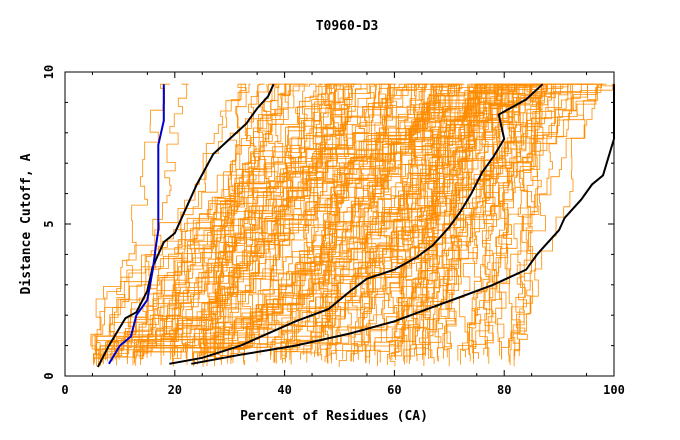  I want to click on x-tick-label: 60, so click(394, 390).